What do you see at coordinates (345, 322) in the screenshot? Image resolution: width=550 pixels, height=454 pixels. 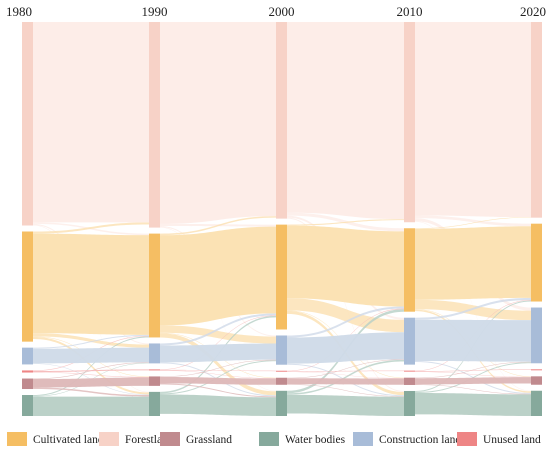 I see `flow-construction-land-to-cultivated-land-2000-2010` at bounding box center [345, 322].